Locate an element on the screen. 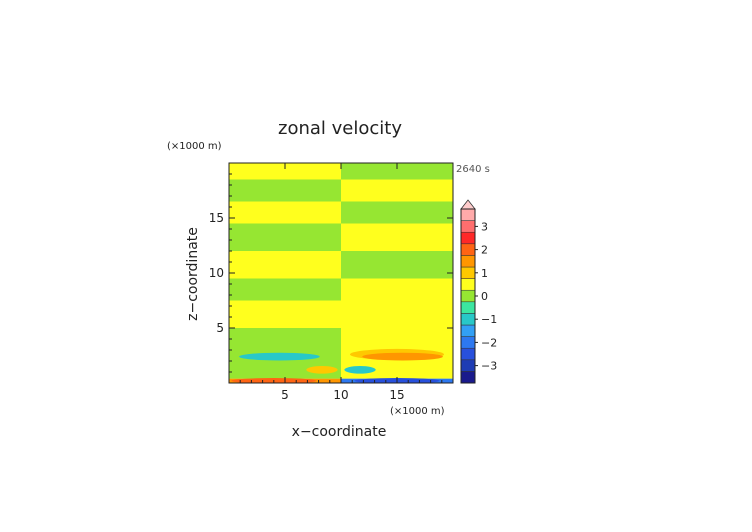  colorbar-tick-label-3: 0 is located at coordinates (484, 296).